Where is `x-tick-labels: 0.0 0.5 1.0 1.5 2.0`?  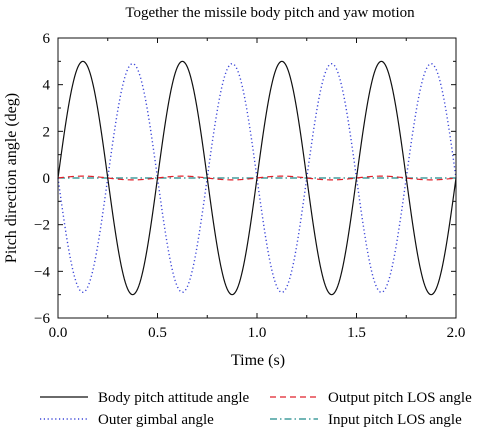 x-tick-labels: 0.0 0.5 1.0 1.5 2.0 is located at coordinates (257, 333).